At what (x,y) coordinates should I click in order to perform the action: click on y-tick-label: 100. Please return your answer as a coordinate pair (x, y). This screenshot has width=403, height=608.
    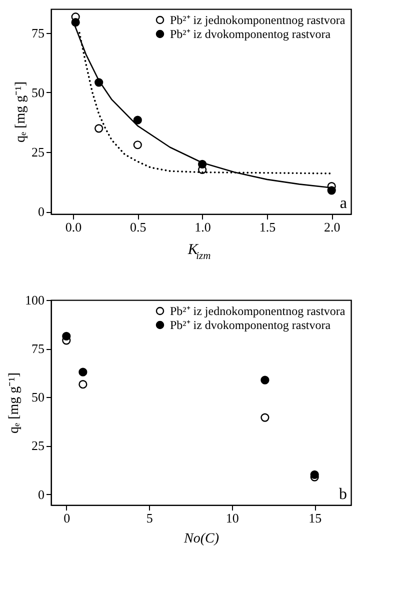
    Looking at the image, I should click on (34, 300).